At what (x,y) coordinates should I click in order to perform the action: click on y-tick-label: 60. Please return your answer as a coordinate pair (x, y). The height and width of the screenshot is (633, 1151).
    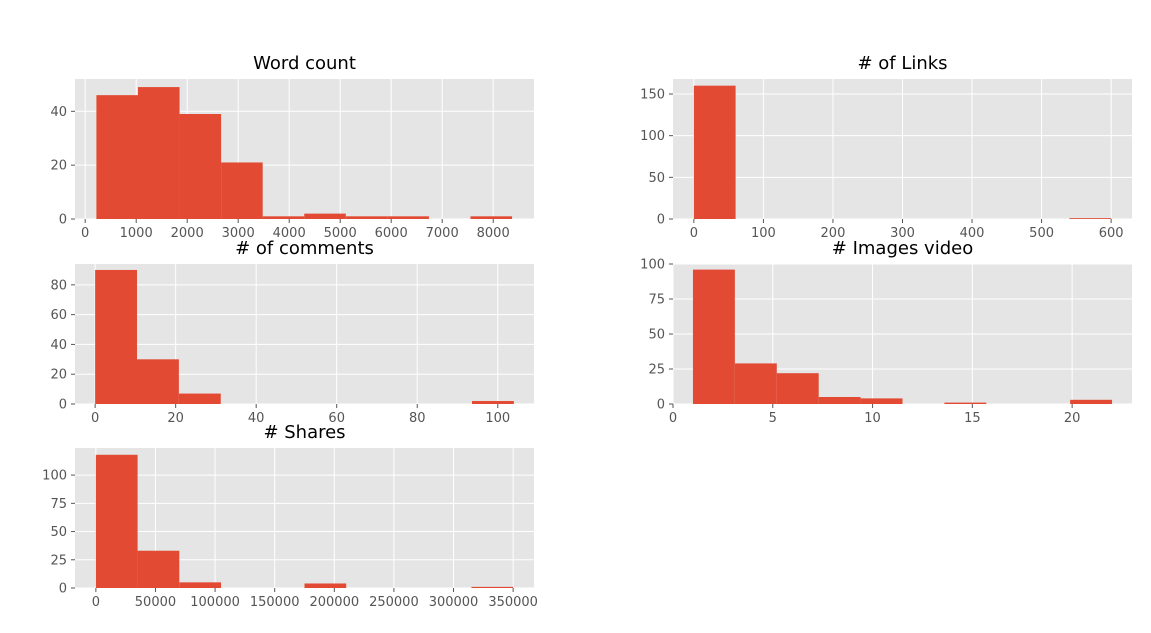
    Looking at the image, I should click on (58, 315).